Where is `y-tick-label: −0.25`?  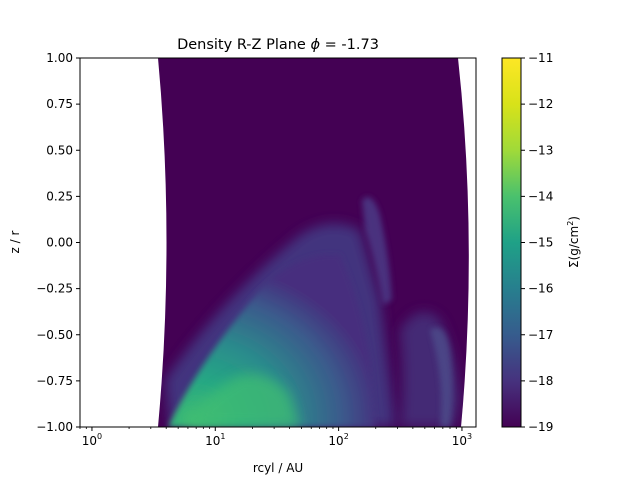
y-tick-label: −0.25 is located at coordinates (54, 289).